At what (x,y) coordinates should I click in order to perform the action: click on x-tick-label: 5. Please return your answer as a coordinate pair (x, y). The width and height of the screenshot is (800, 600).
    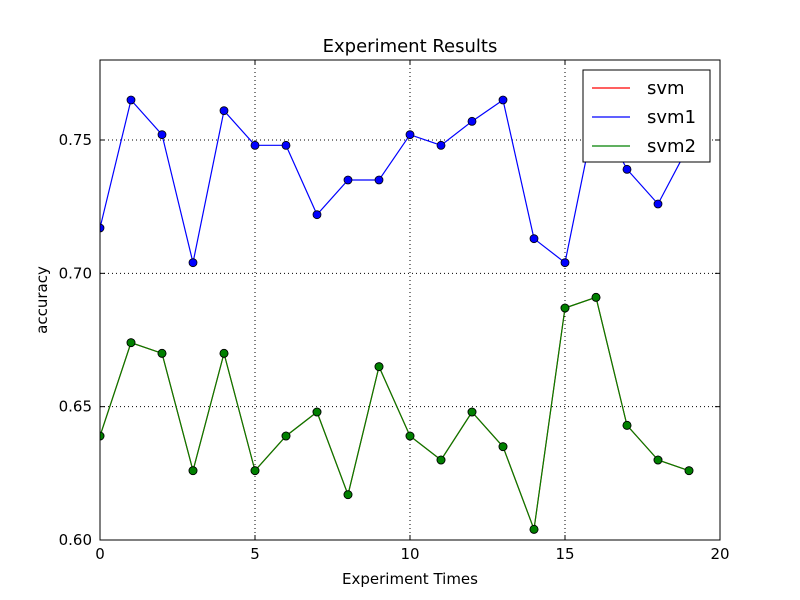
    Looking at the image, I should click on (255, 554).